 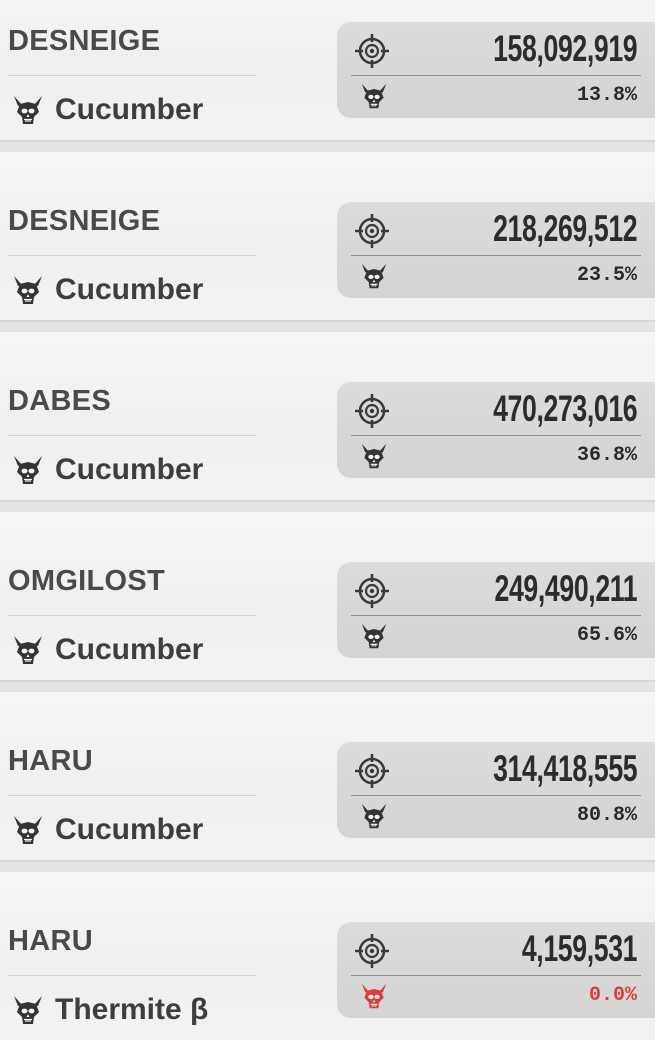 What do you see at coordinates (496, 610) in the screenshot?
I see `stats-panel: 249,490,211 65.6%` at bounding box center [496, 610].